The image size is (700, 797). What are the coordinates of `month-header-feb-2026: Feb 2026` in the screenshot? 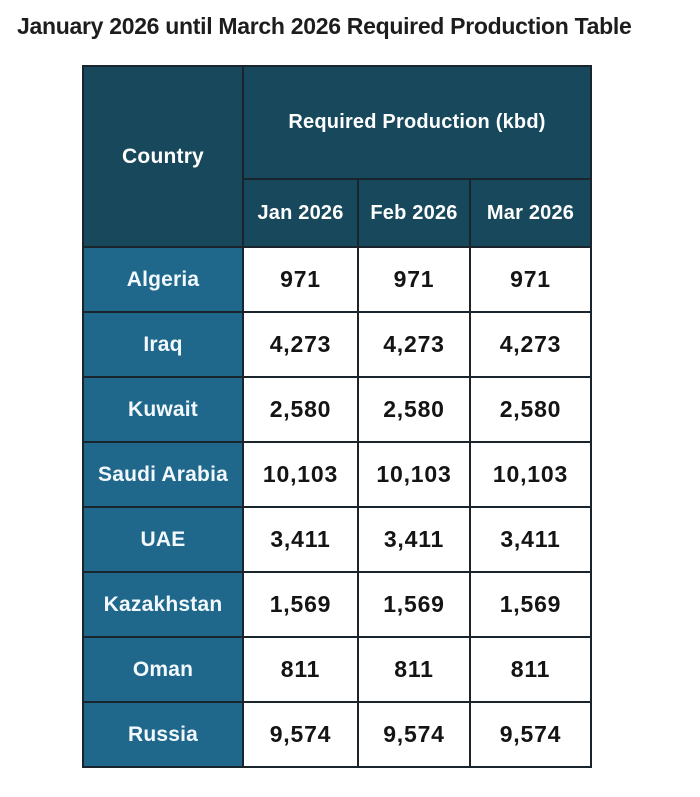 It's located at (414, 213).